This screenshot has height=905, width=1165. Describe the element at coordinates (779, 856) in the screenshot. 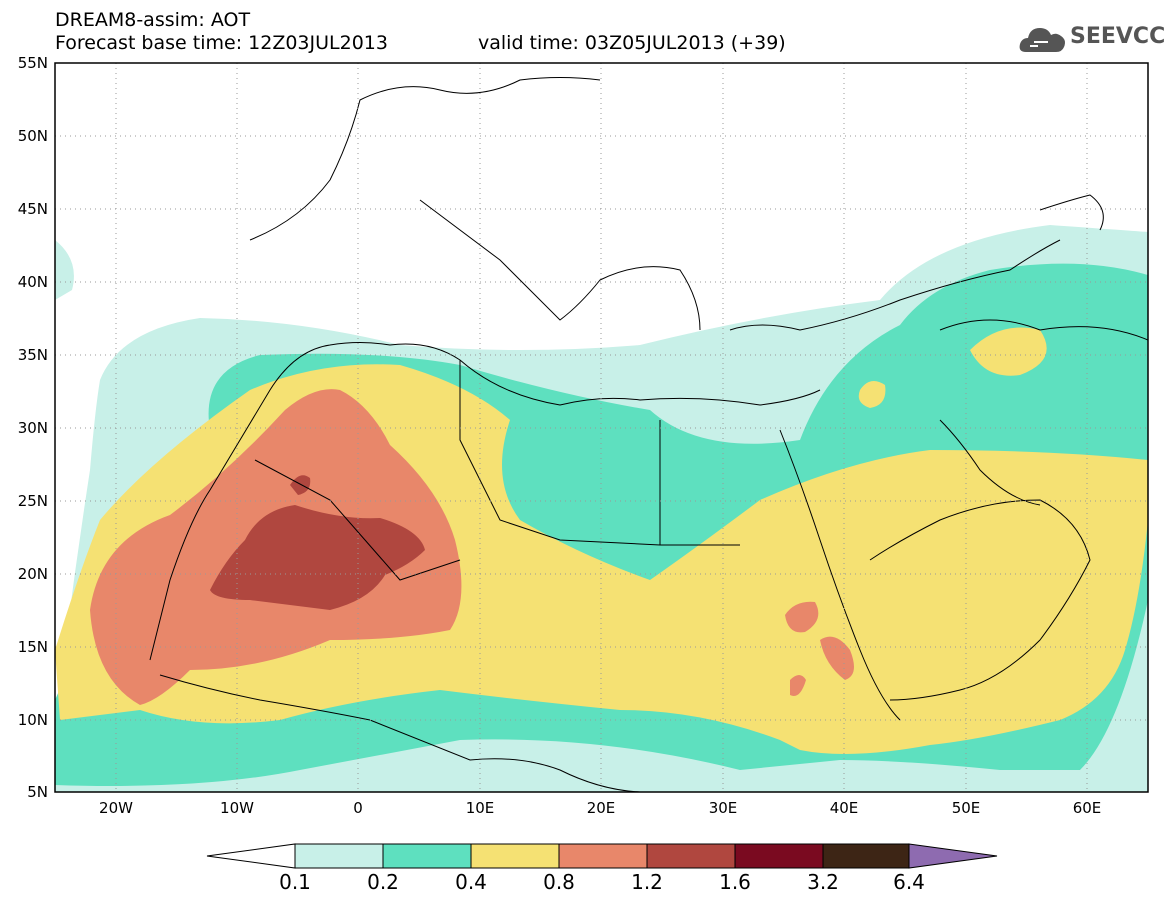

I see `colorbar-swatch-1.6` at that location.